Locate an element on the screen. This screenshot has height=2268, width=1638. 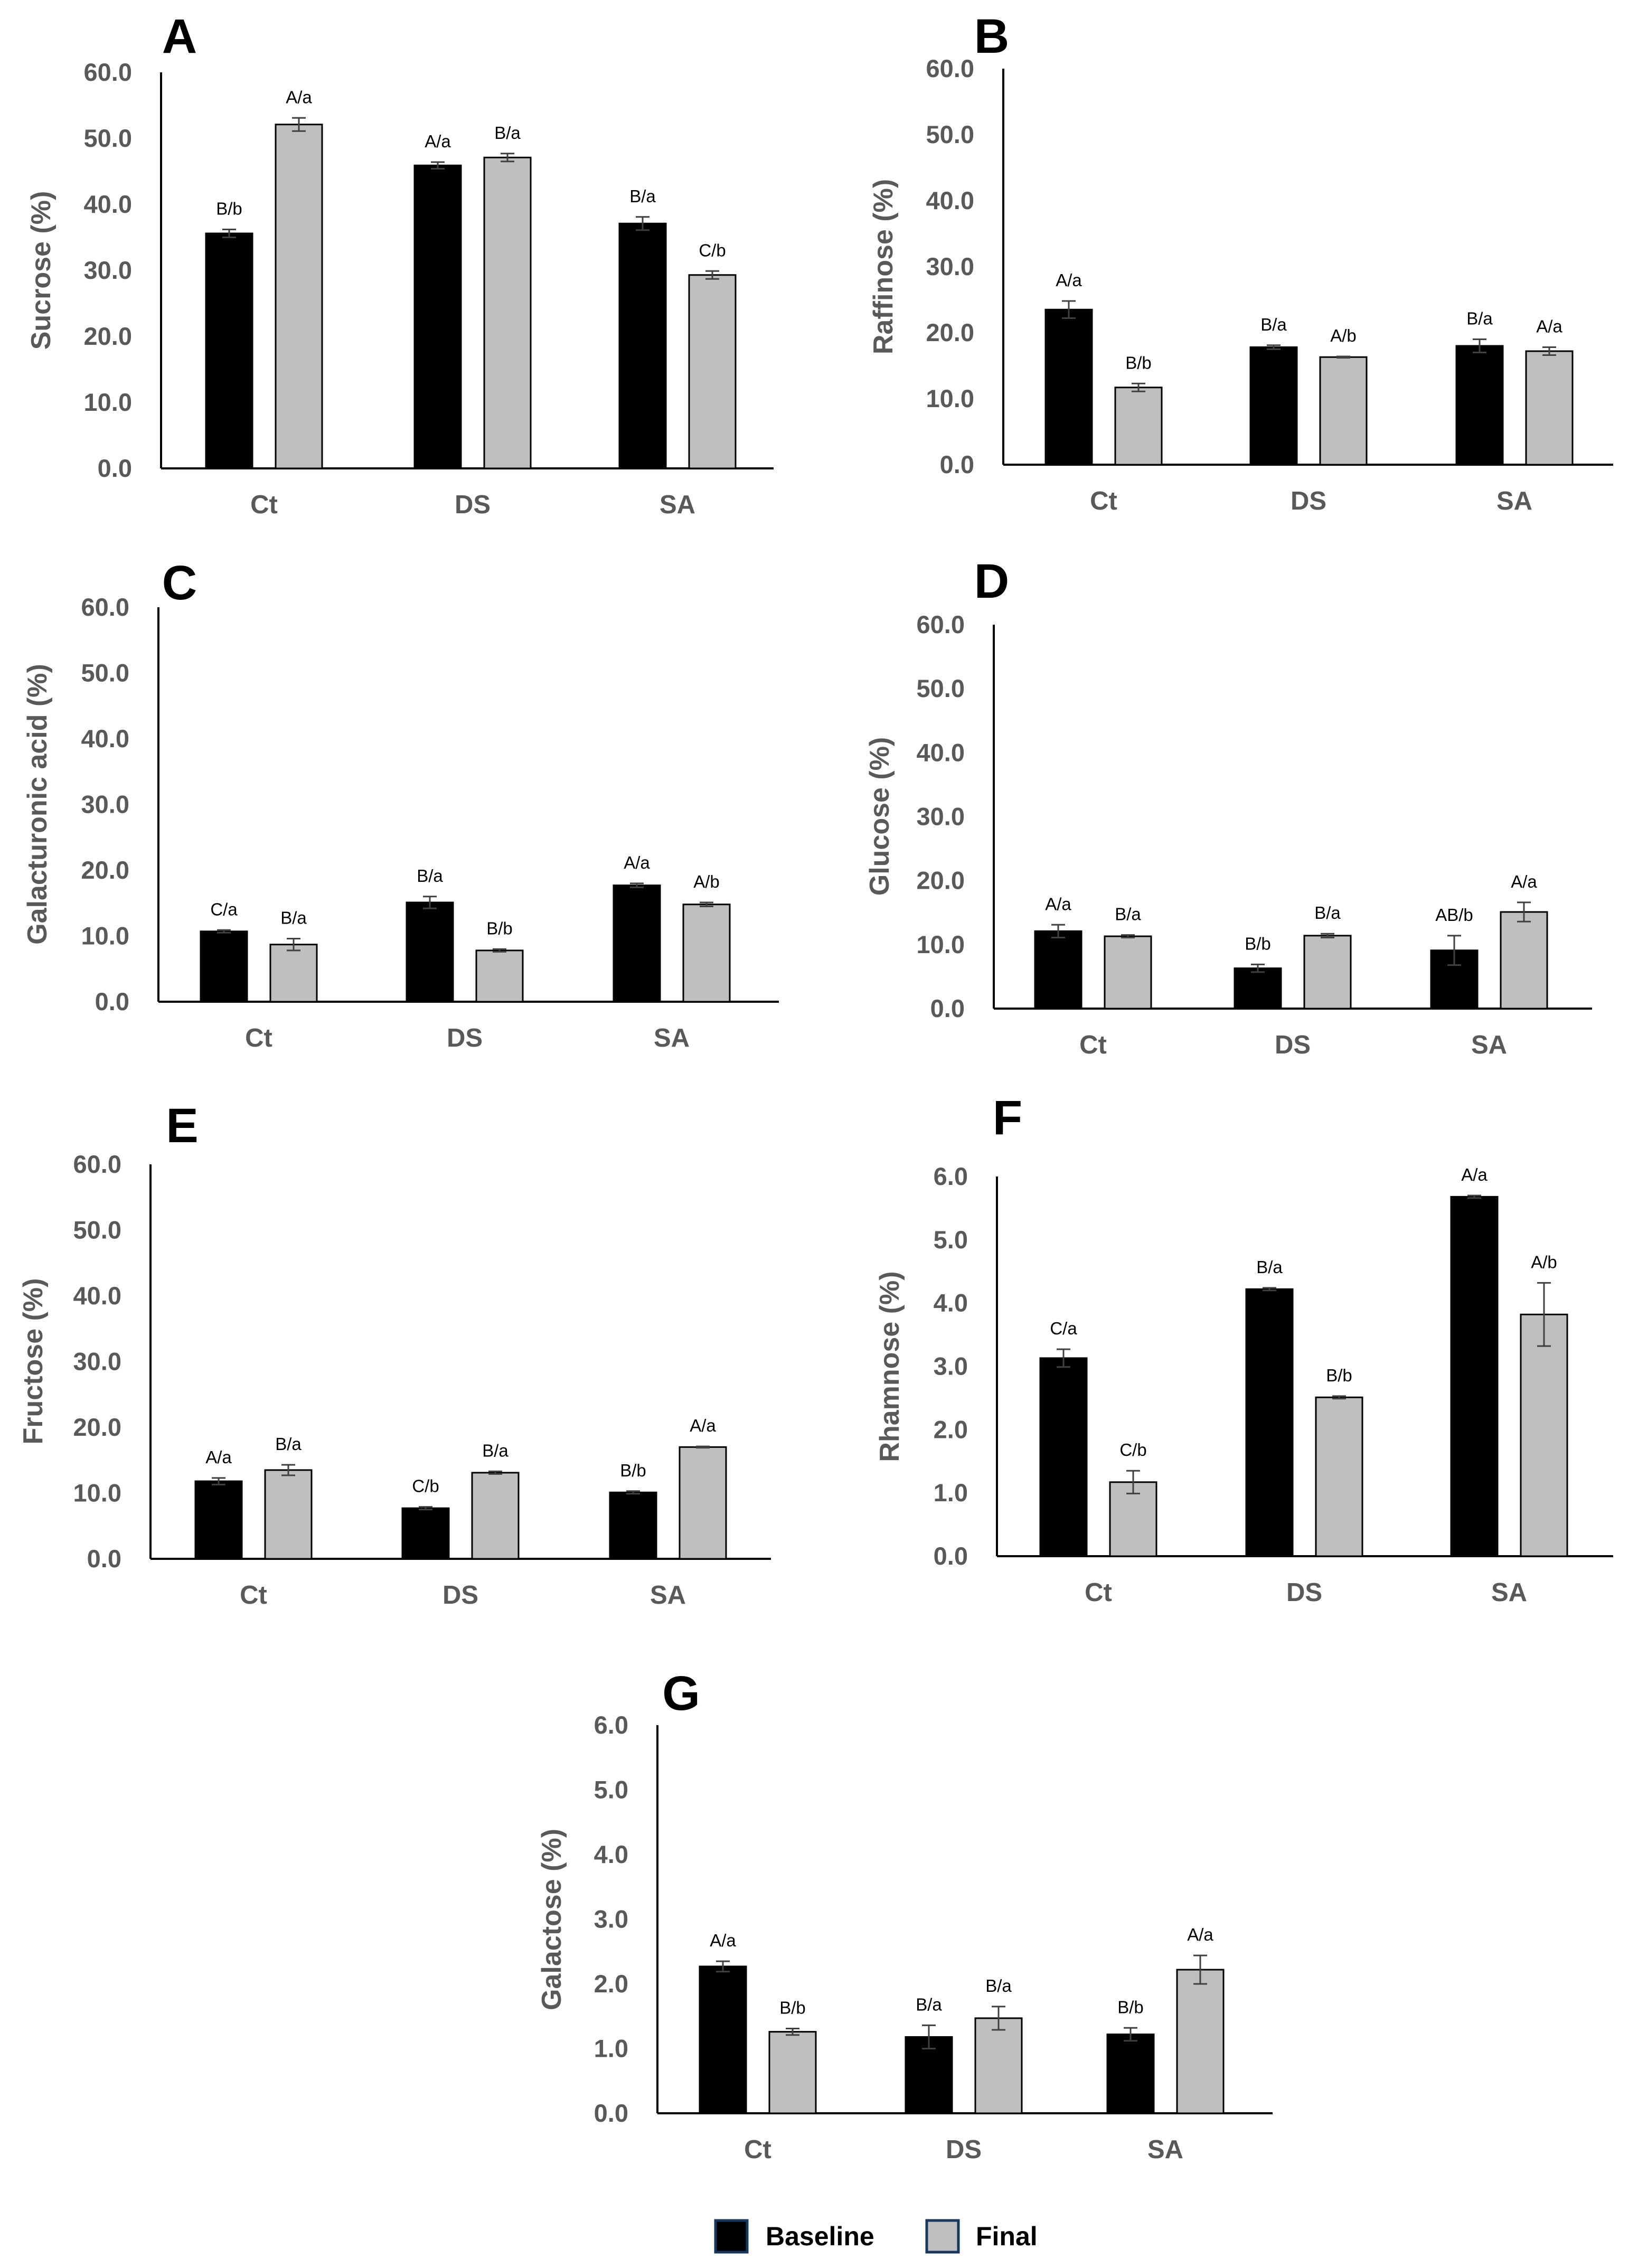
data-label-f: C/a is located at coordinates (1063, 1328).